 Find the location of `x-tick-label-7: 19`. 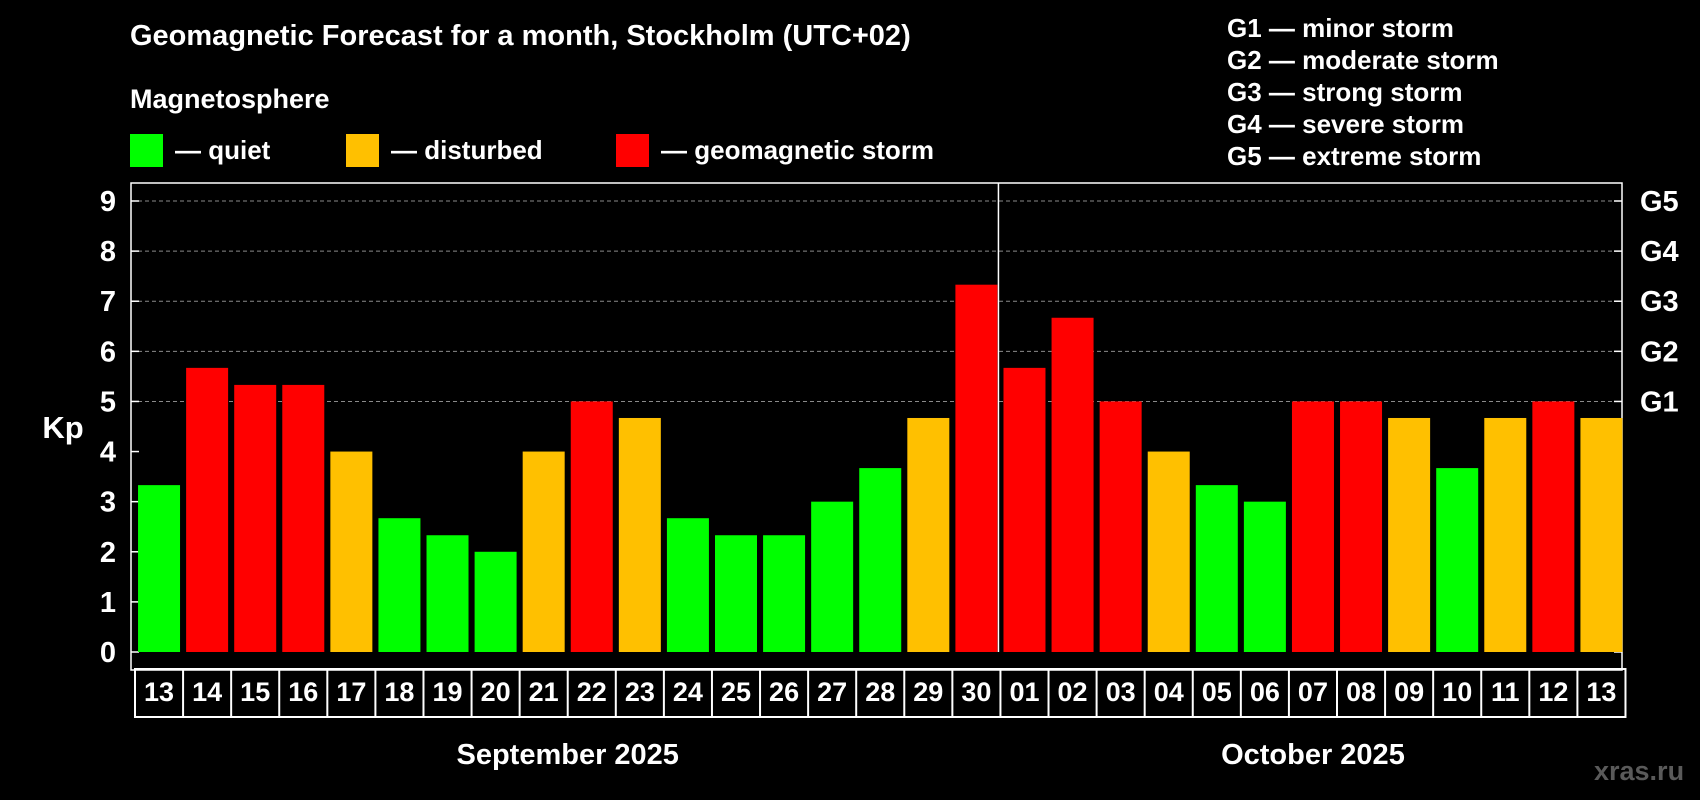

x-tick-label-7: 19 is located at coordinates (447, 692).